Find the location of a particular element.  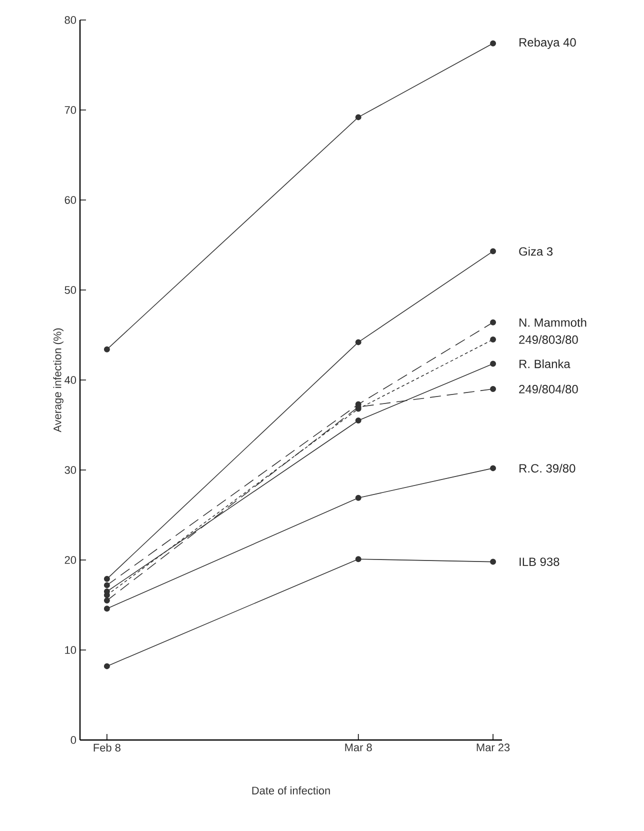

x-axis-title: Date of infection is located at coordinates (291, 790).